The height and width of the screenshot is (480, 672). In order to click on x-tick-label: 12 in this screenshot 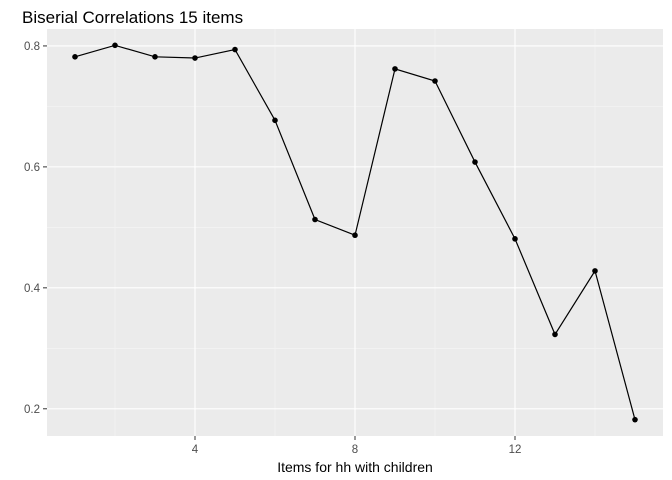, I will do `click(515, 450)`.